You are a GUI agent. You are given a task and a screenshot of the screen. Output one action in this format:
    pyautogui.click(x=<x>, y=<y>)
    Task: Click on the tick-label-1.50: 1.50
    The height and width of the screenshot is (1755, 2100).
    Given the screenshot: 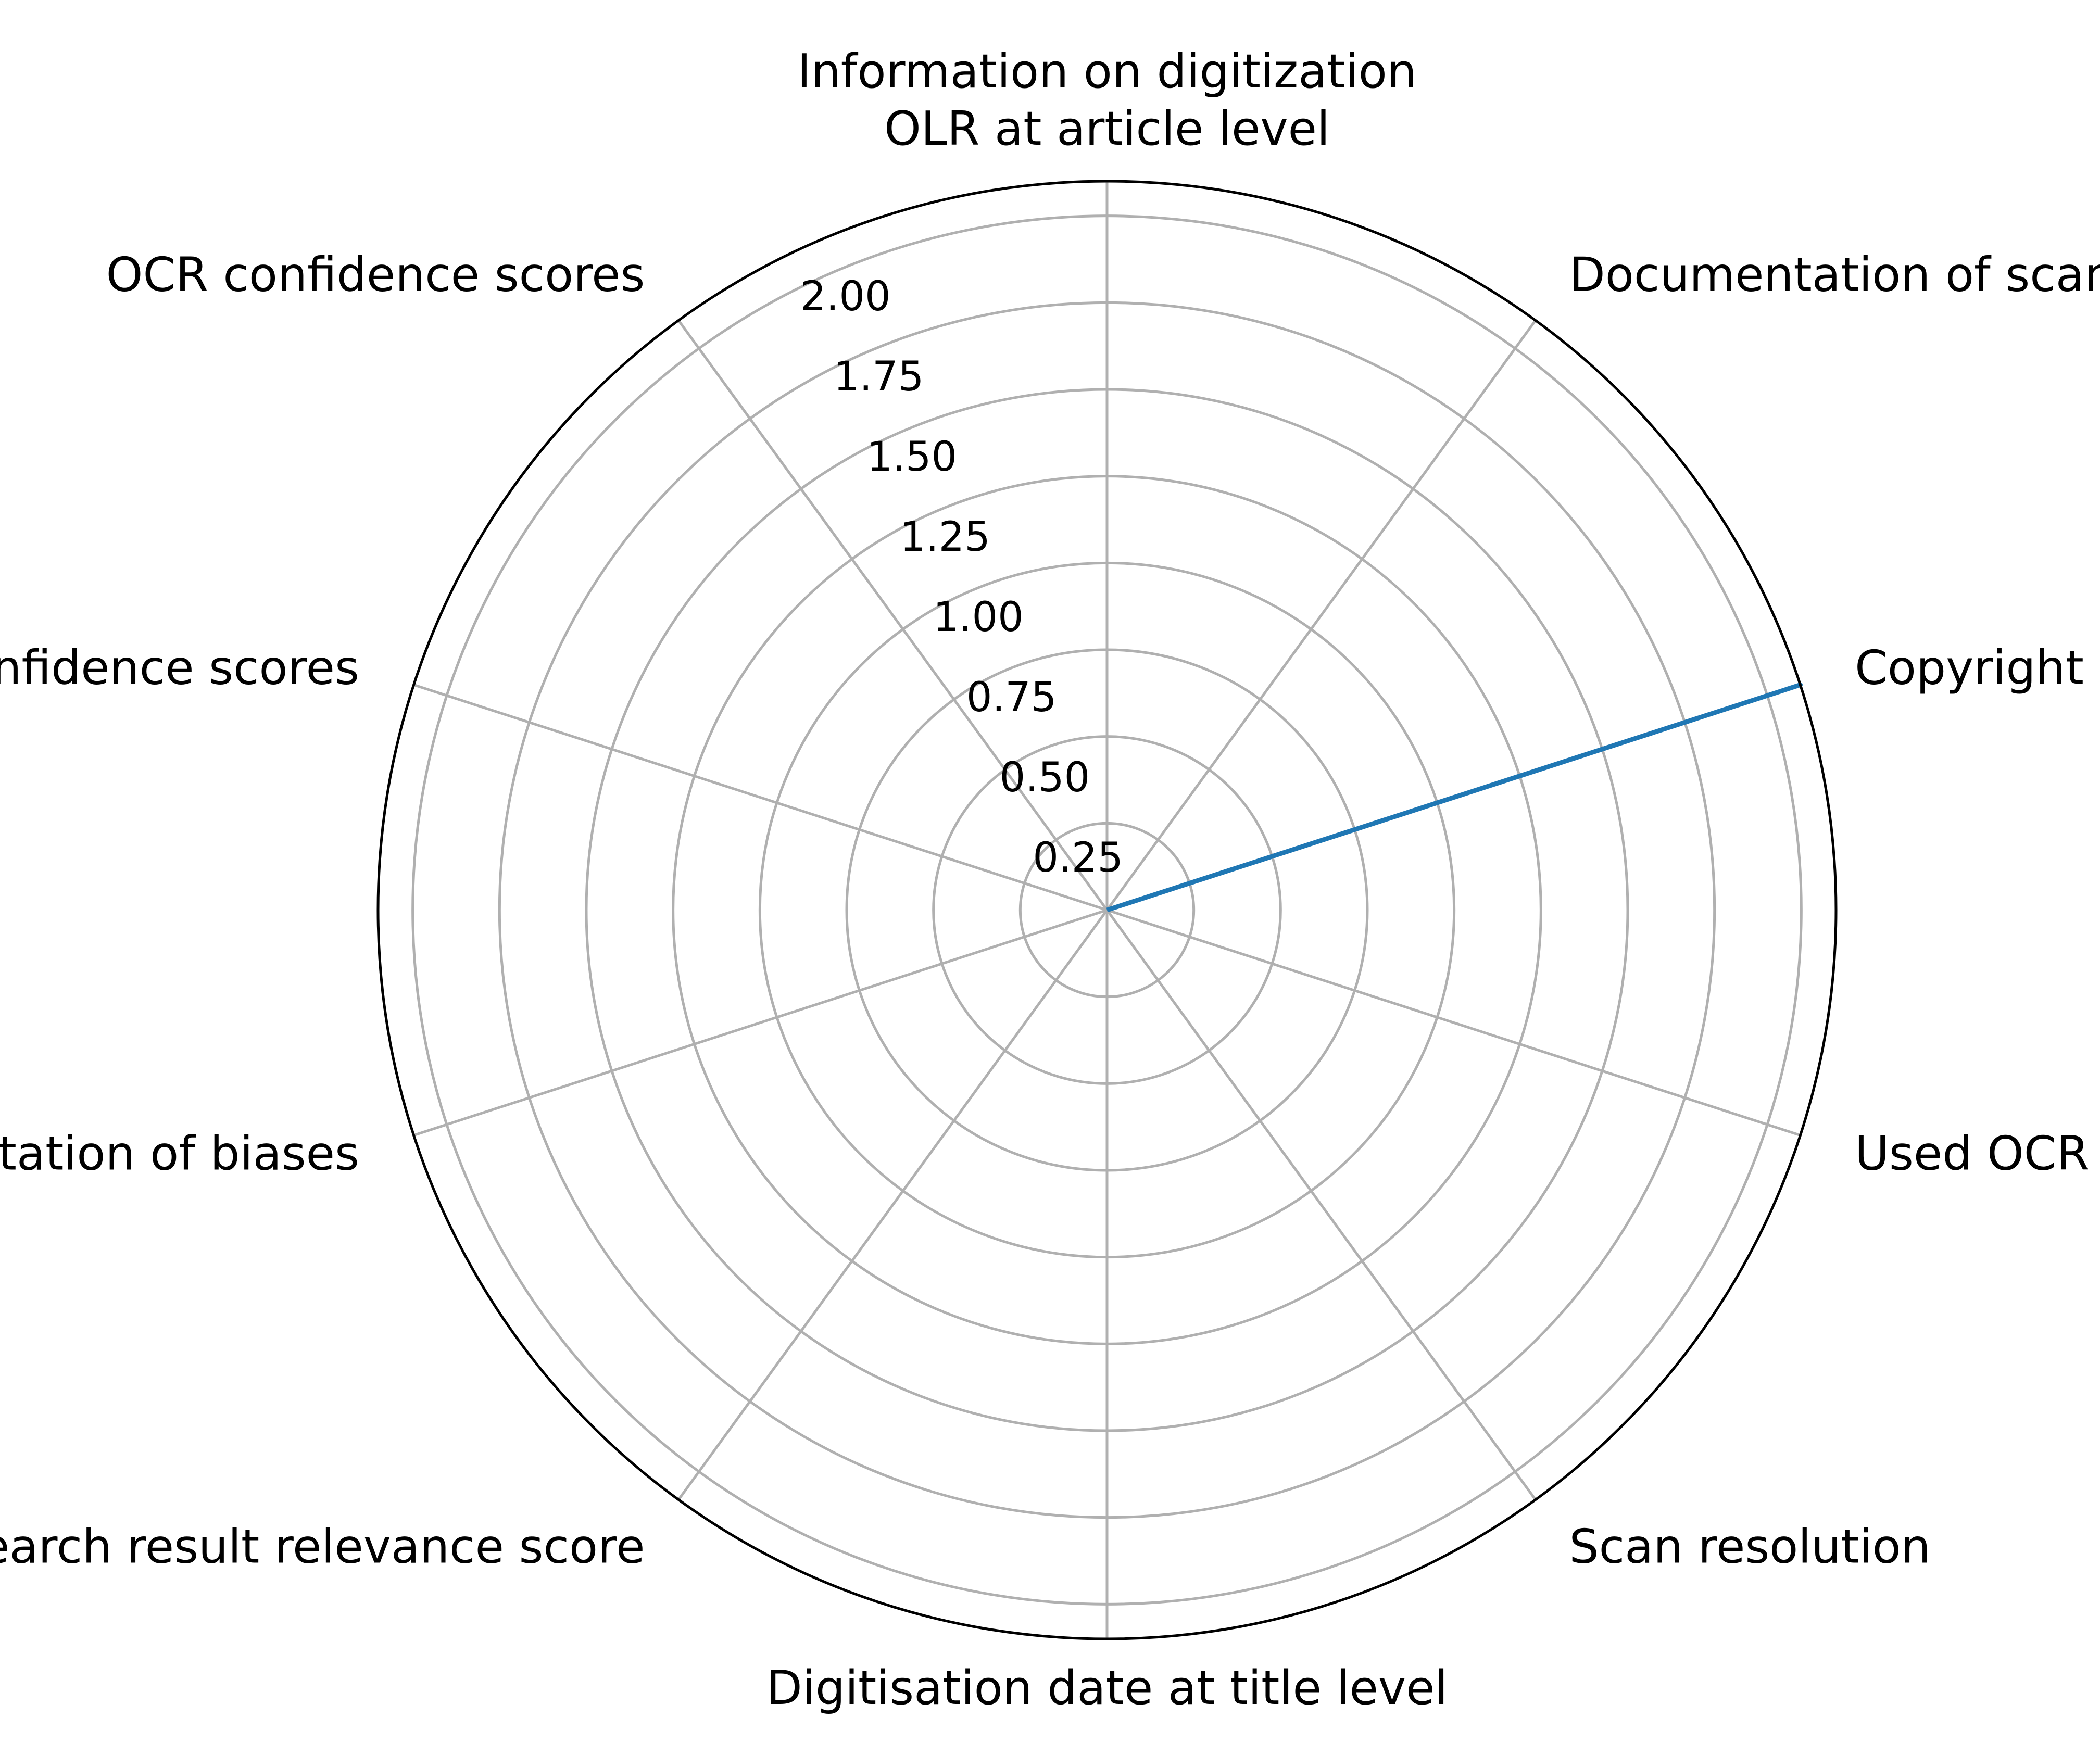 What is the action you would take?
    pyautogui.click(x=912, y=458)
    